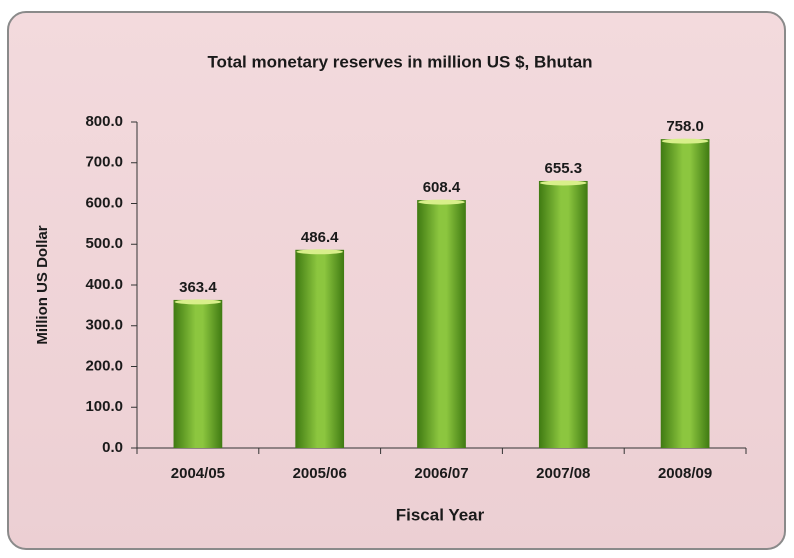 This screenshot has height=558, width=794. I want to click on y-tick-label: 200.0, so click(104, 365).